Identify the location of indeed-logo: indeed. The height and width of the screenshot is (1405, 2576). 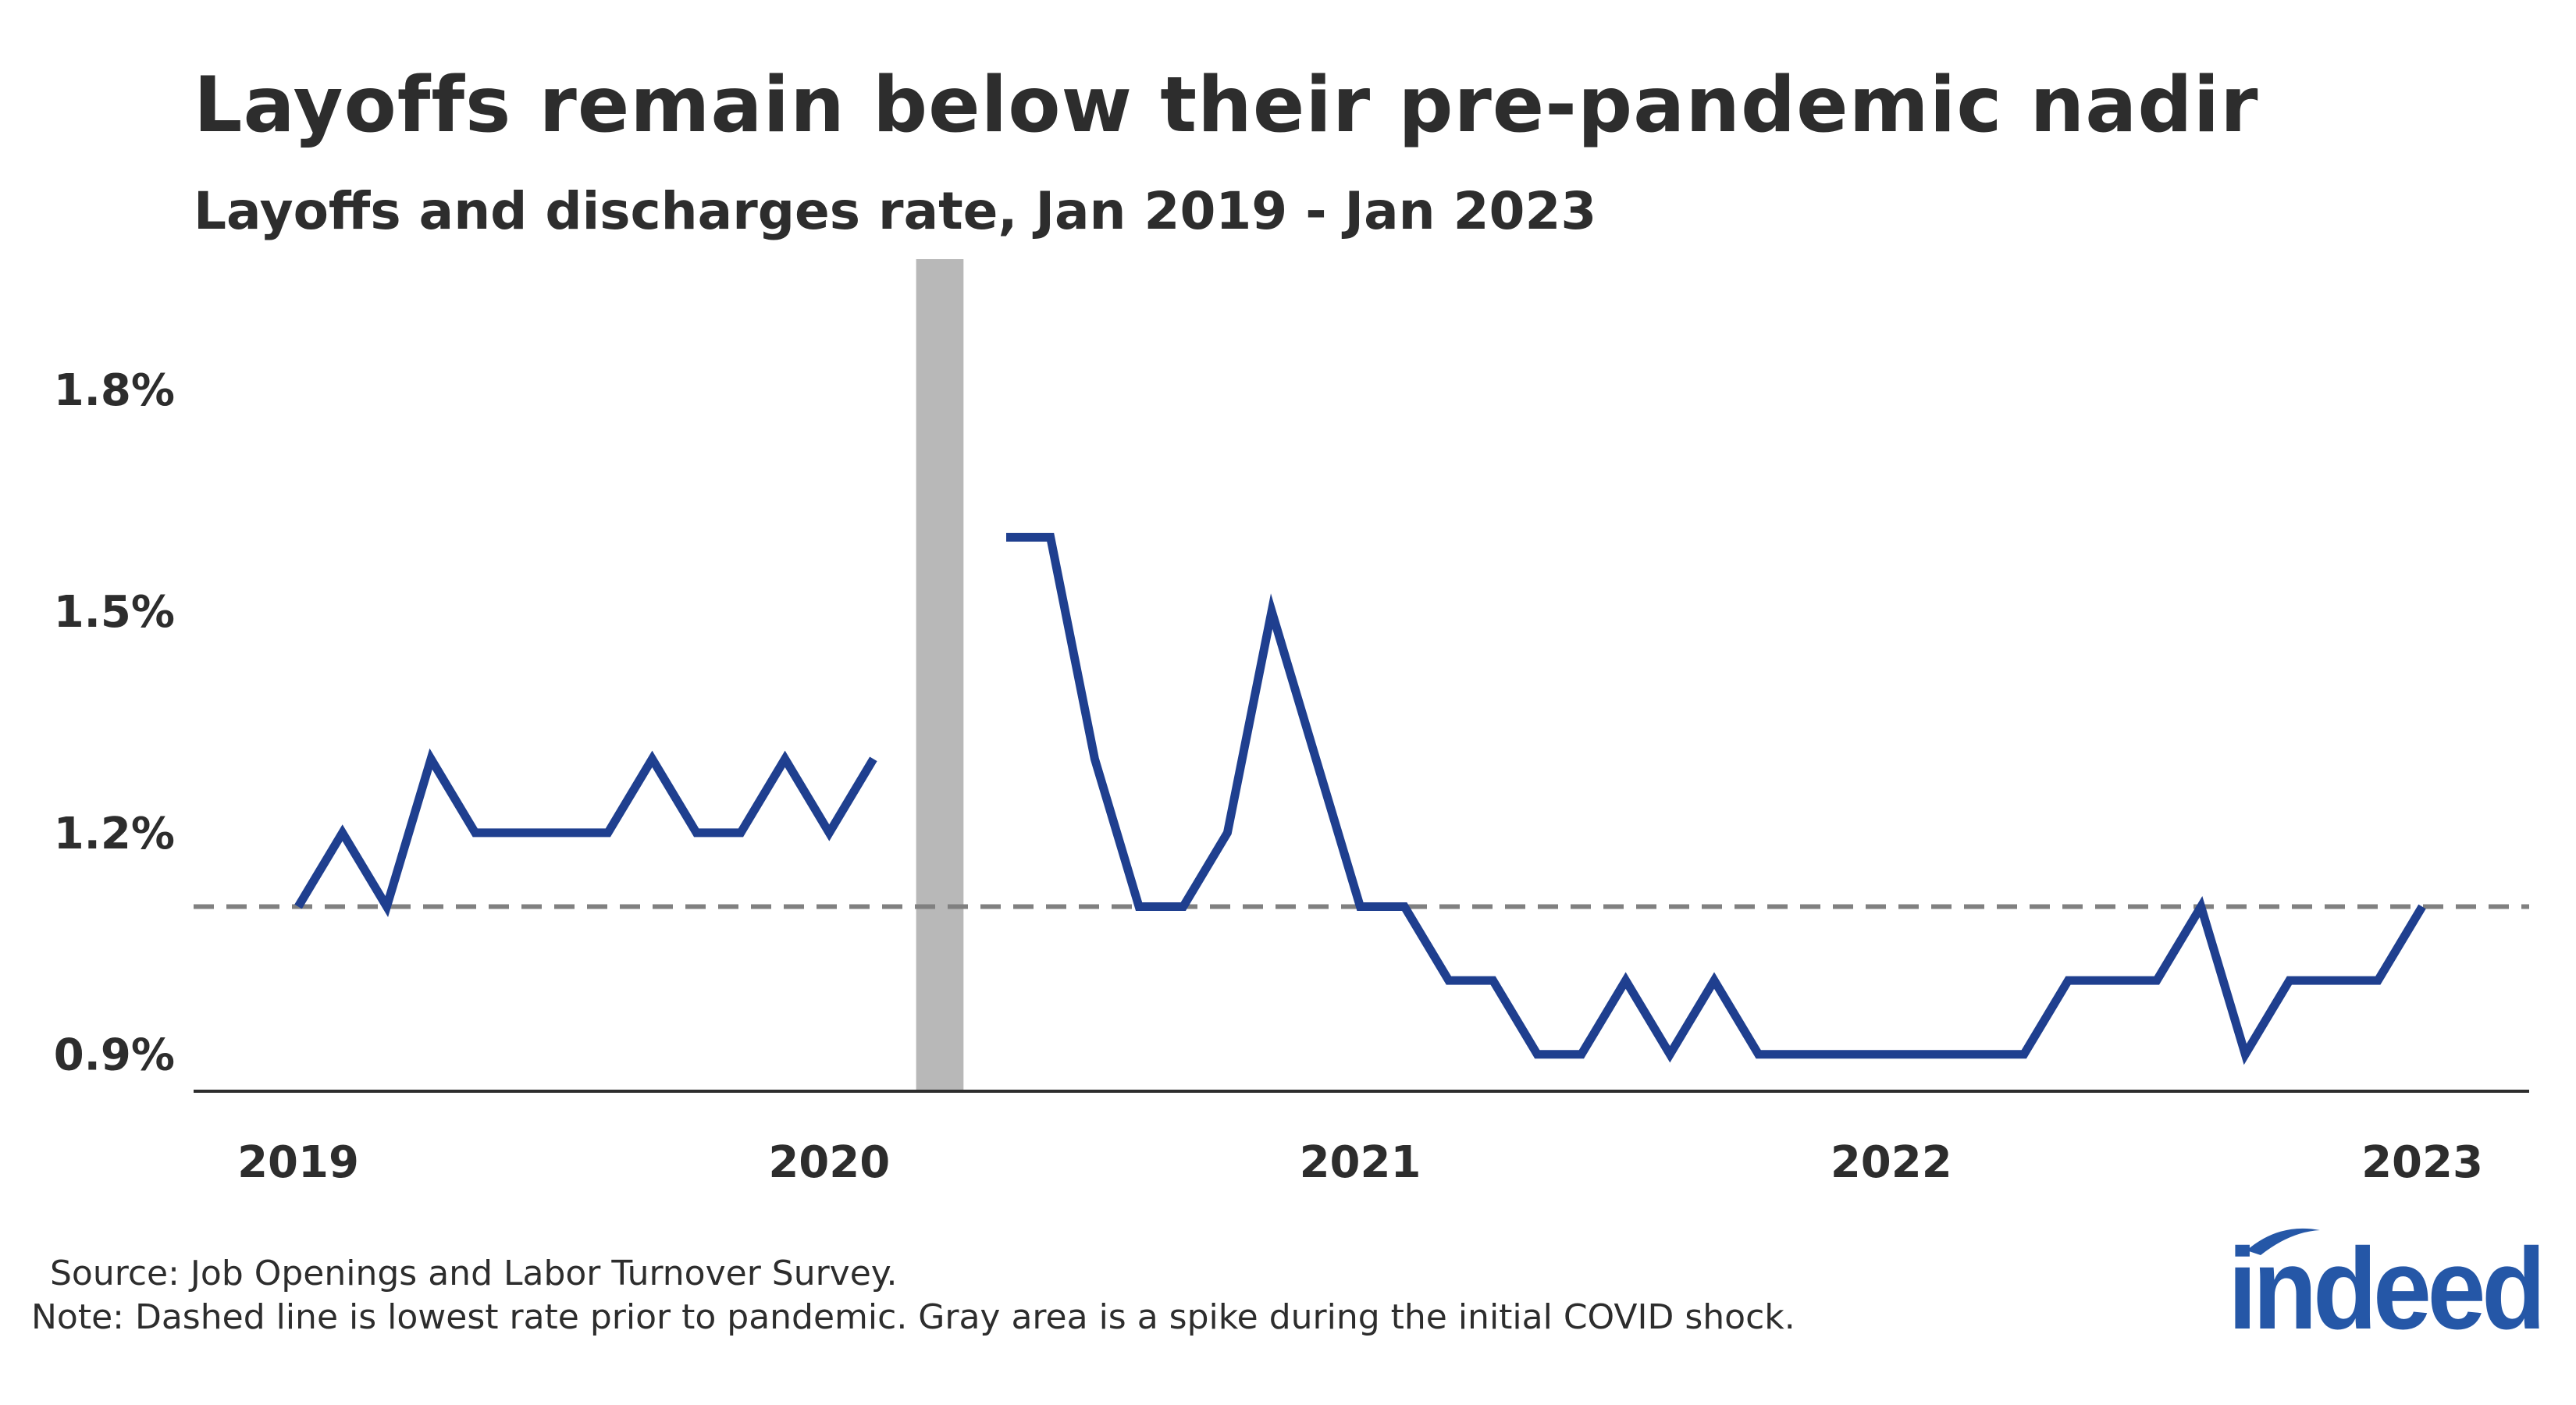
(2386, 1284).